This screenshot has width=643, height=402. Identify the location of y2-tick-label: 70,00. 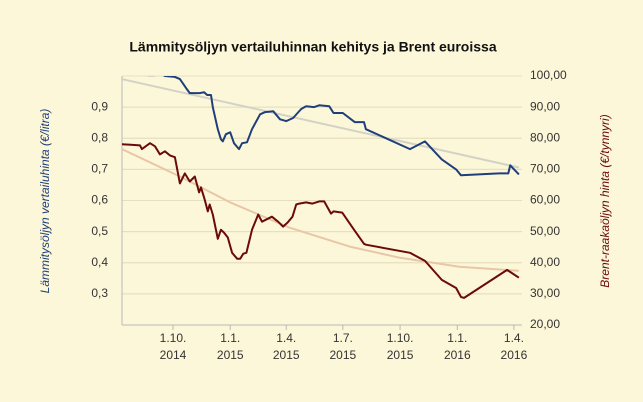
(545, 169).